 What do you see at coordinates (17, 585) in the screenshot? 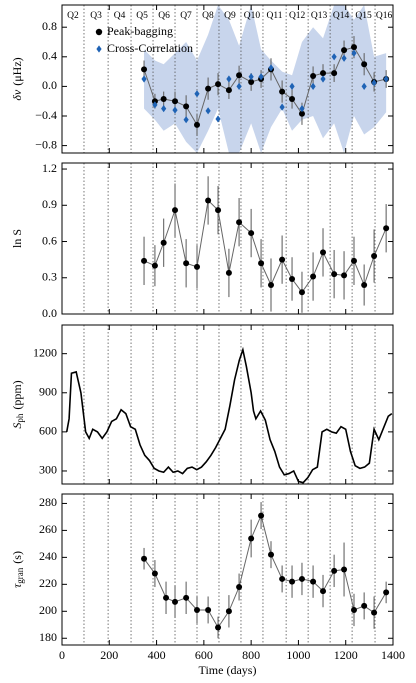
I see `y-label-main: τ` at bounding box center [17, 585].